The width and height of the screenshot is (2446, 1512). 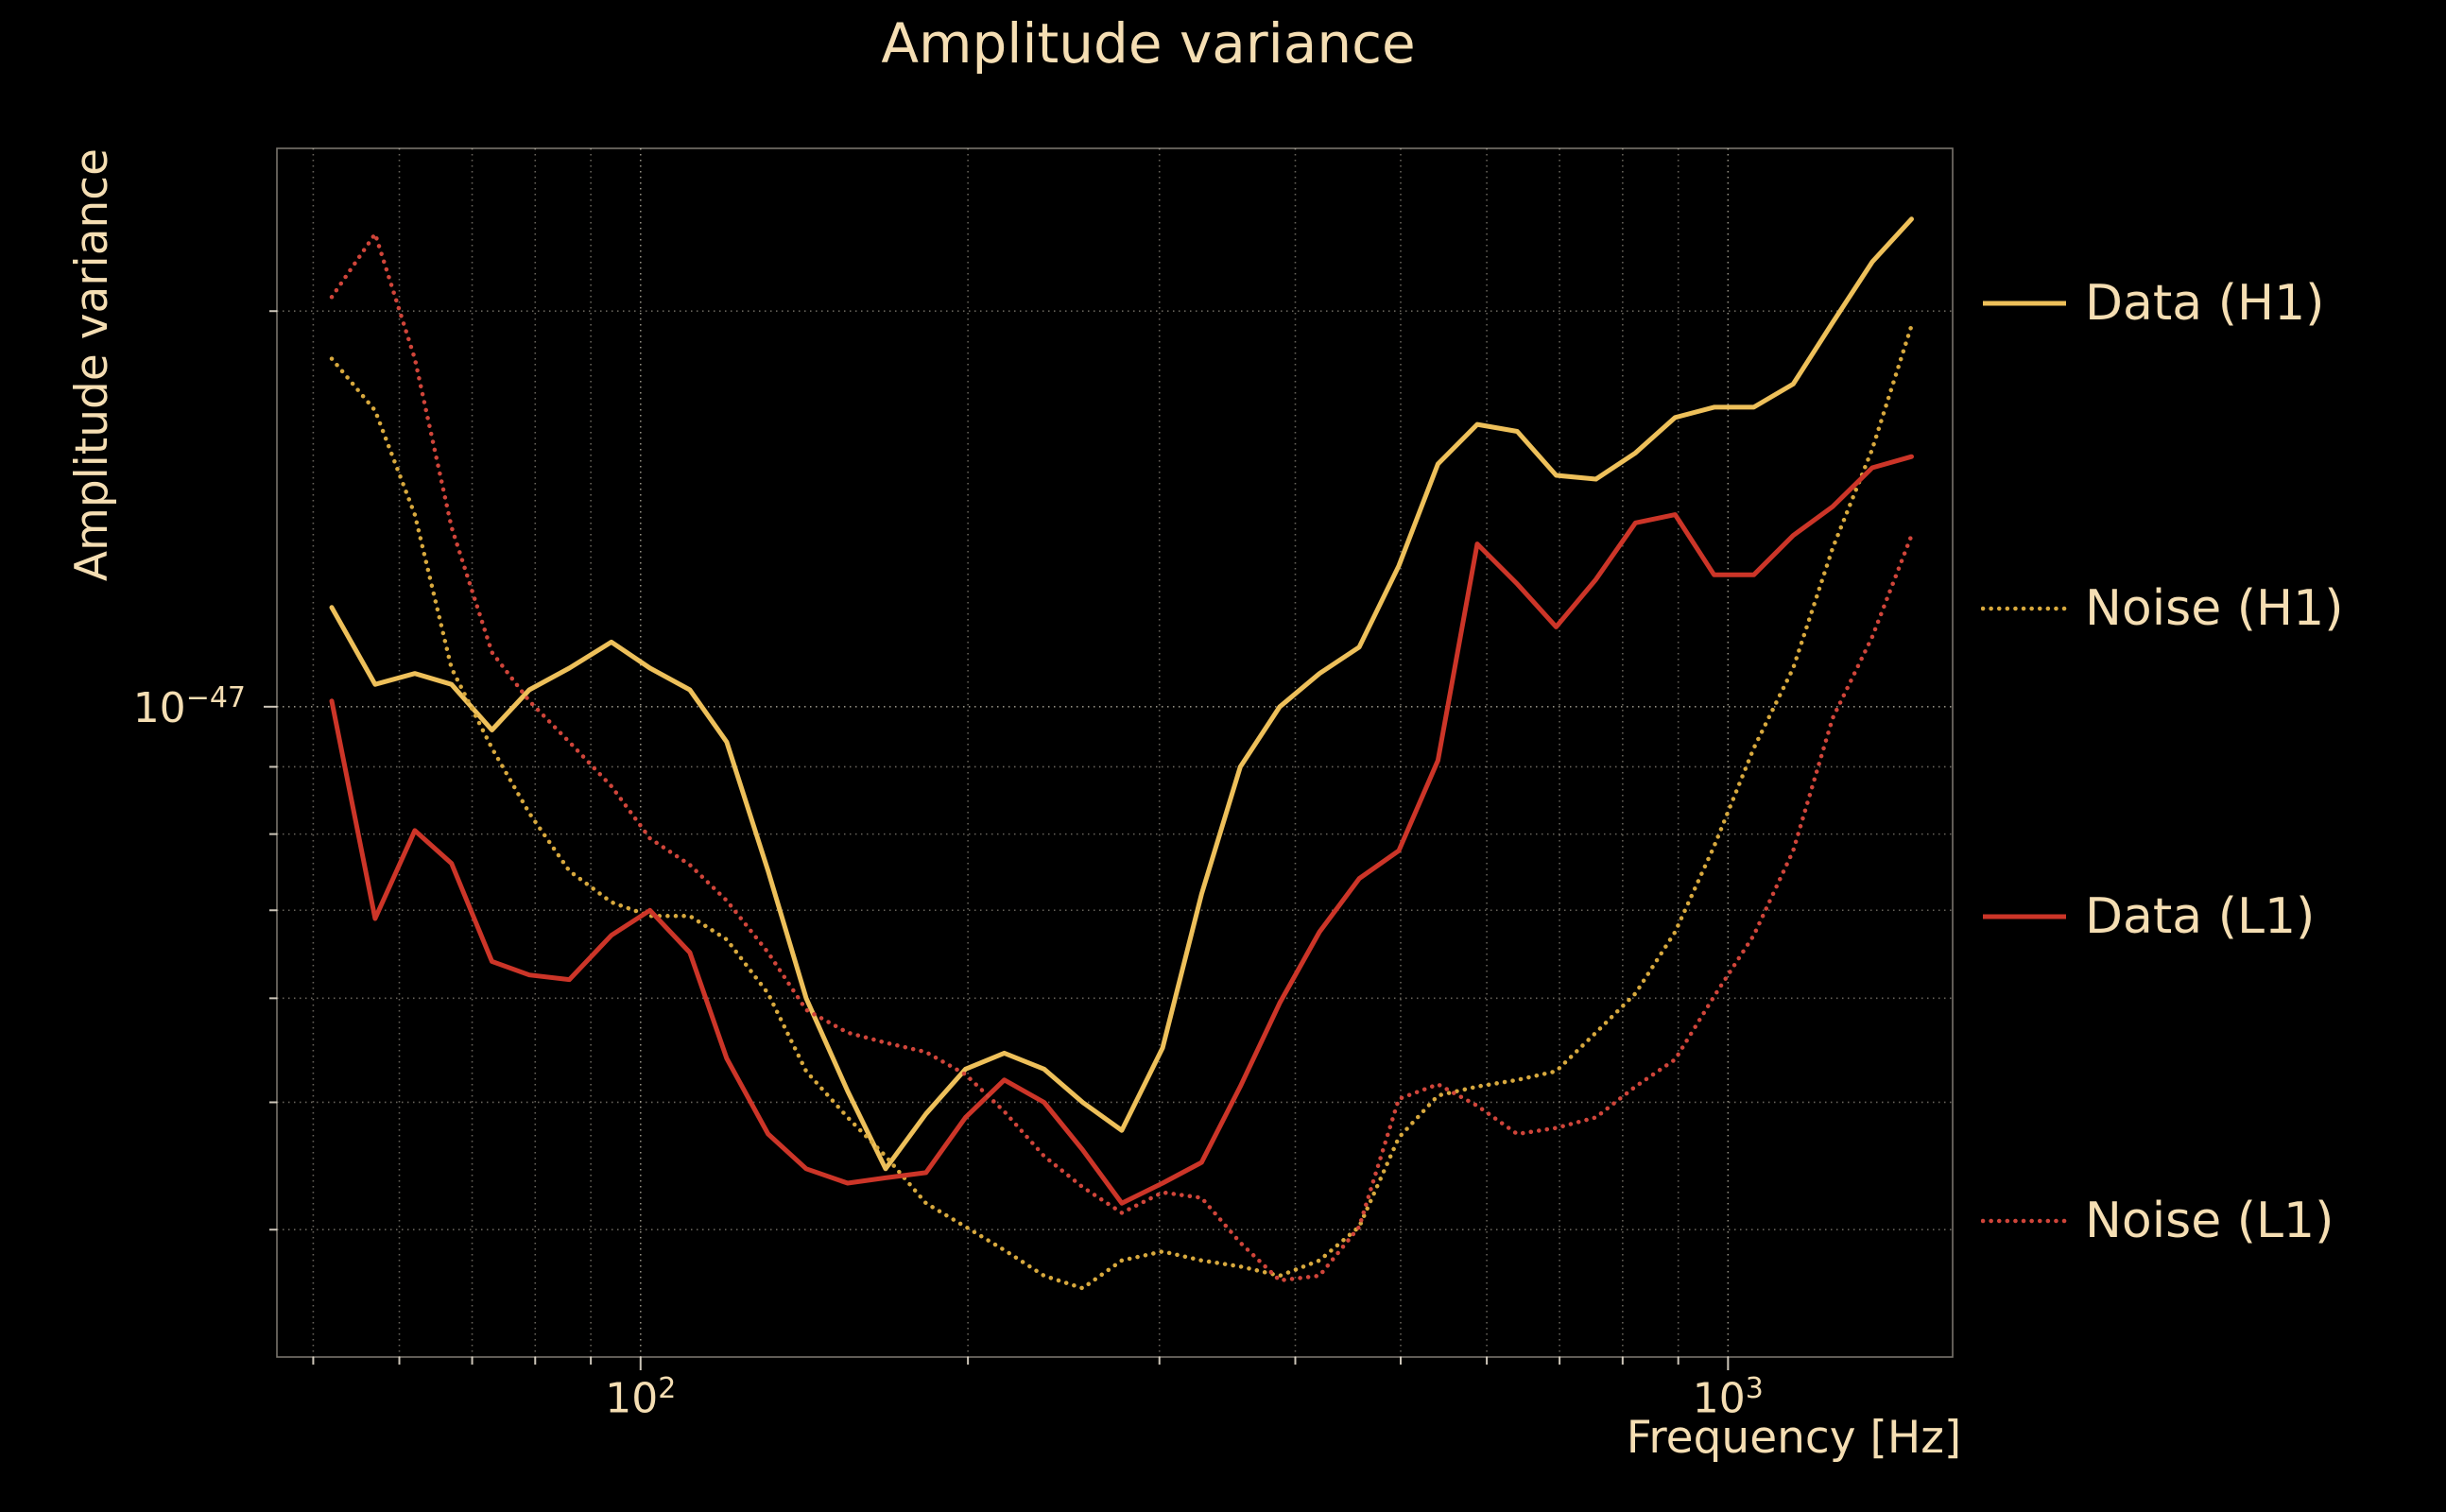 I want to click on y-tick-exponent: −47, so click(x=215, y=698).